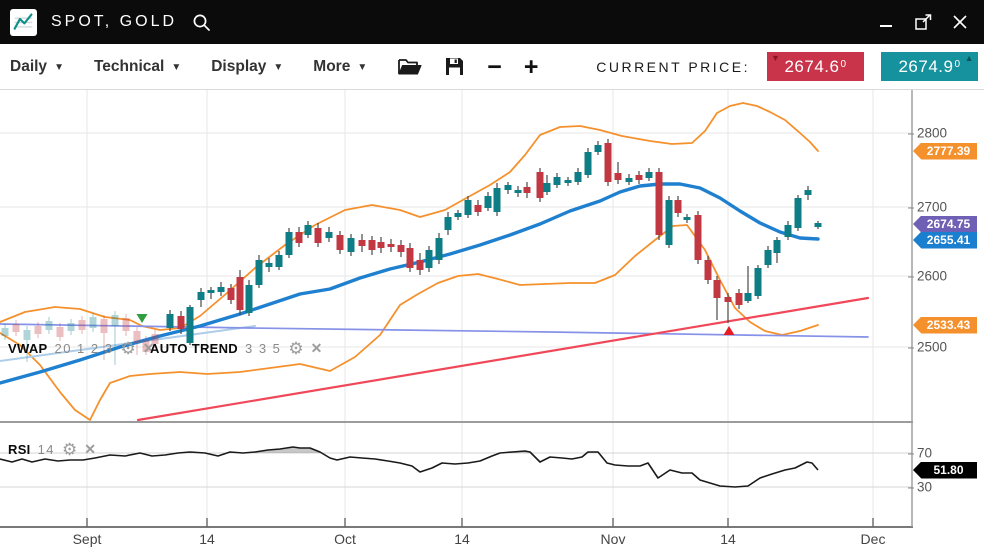  I want to click on minimize-icon, so click(886, 22).